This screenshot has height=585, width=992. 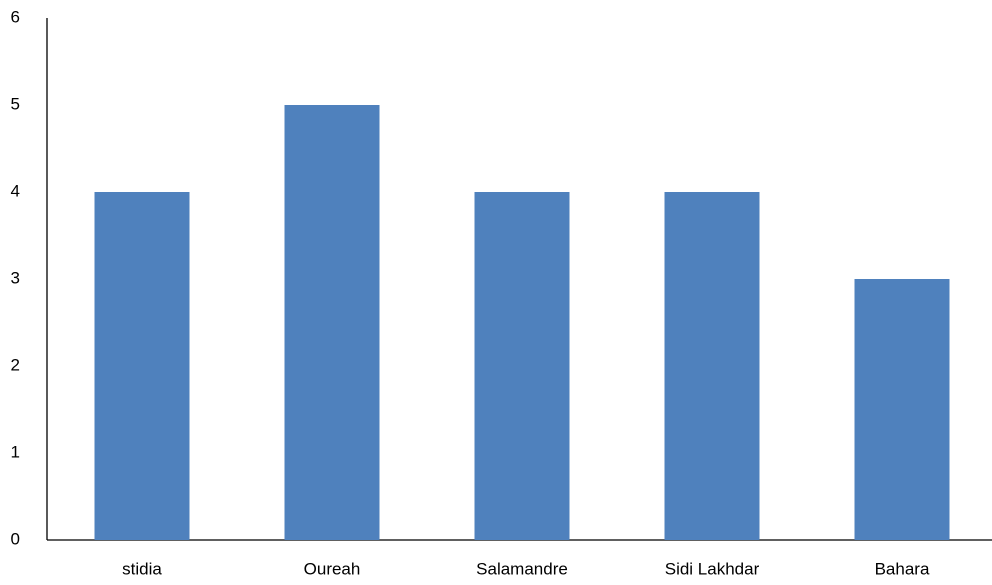 What do you see at coordinates (332, 568) in the screenshot?
I see `x-tick-label: Oureah` at bounding box center [332, 568].